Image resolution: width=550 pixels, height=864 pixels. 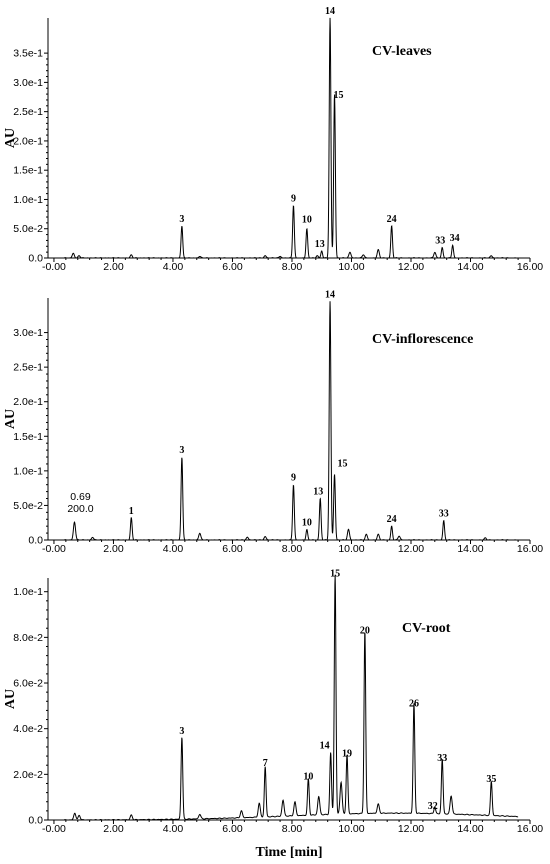 I want to click on chart-title: CV-leaves, so click(x=402, y=51).